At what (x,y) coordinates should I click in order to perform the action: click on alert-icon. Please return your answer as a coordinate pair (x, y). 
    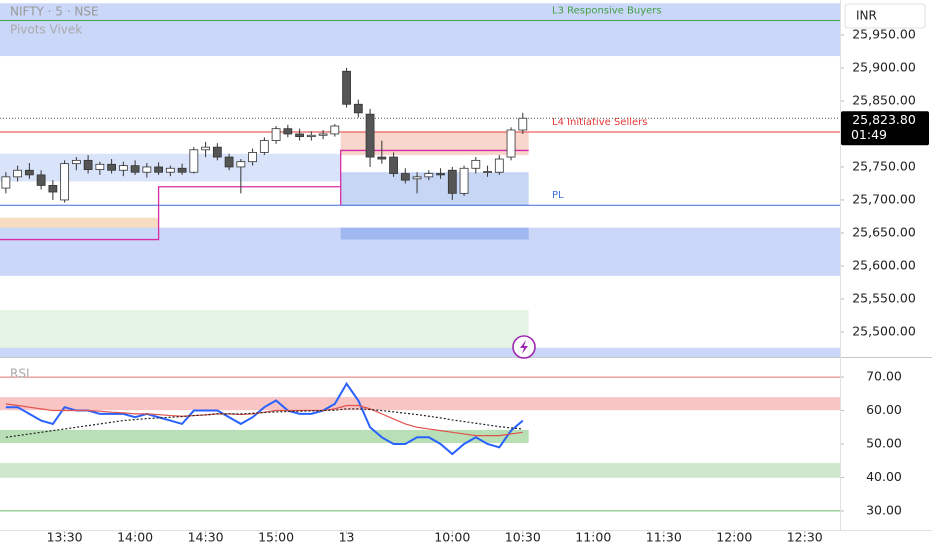
    Looking at the image, I should click on (524, 347).